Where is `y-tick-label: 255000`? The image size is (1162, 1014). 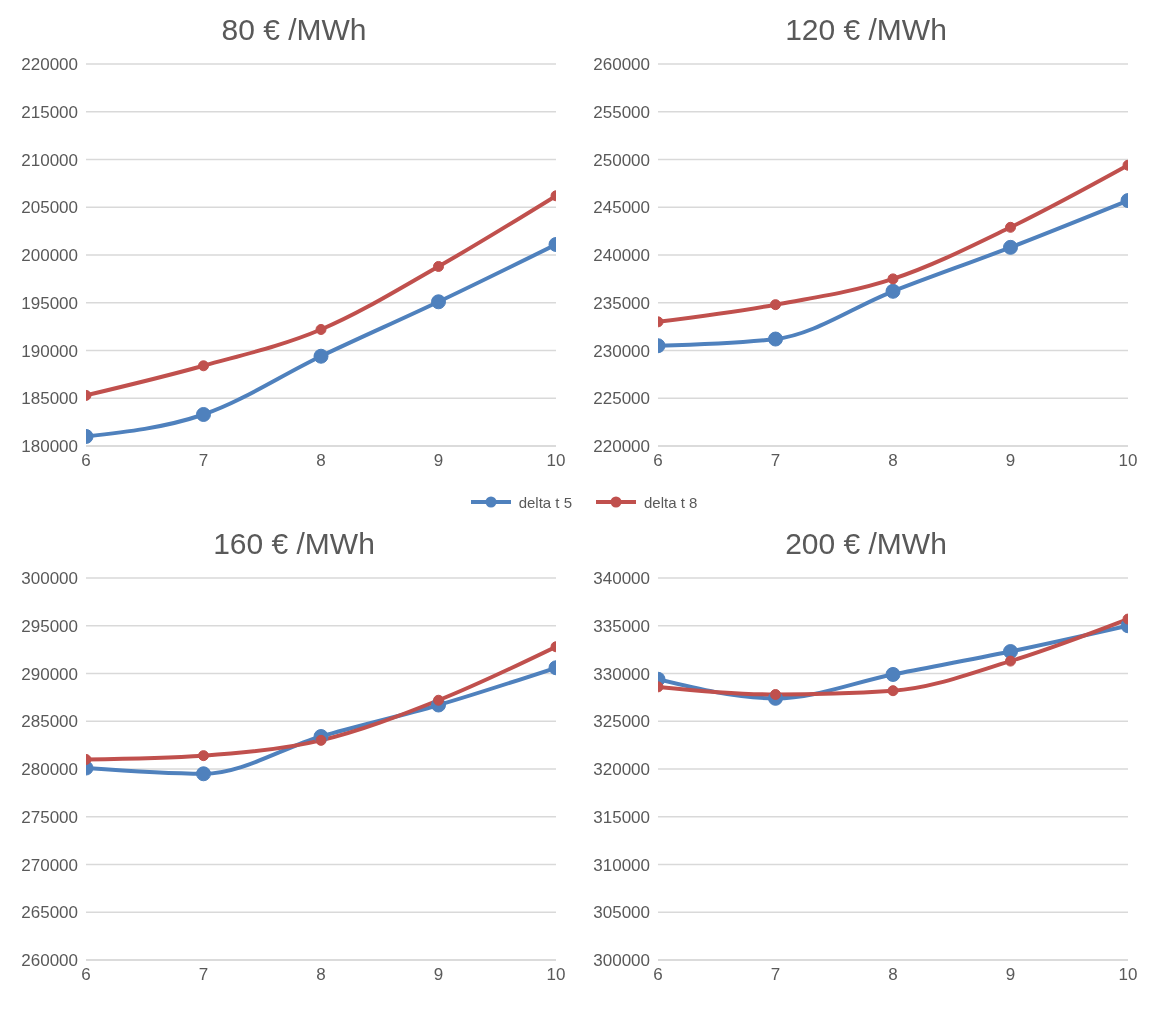
y-tick-label: 255000 is located at coordinates (621, 112).